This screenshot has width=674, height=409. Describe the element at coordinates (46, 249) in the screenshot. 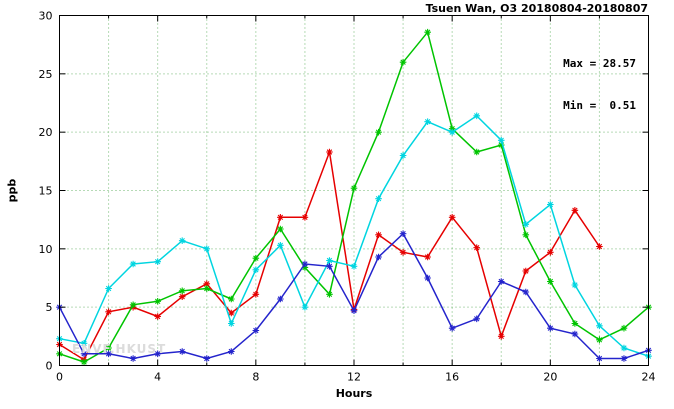

I see `y-tick-label: 10` at that location.